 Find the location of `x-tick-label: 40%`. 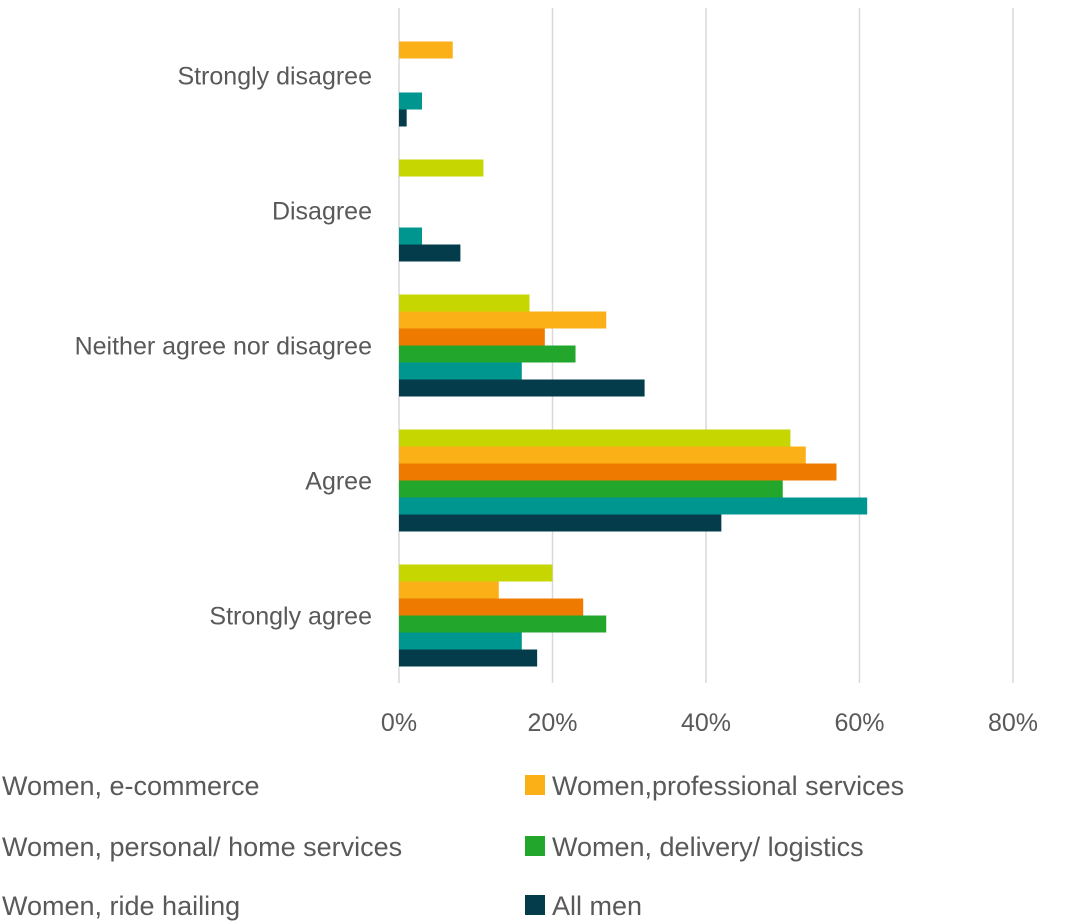

x-tick-label: 40% is located at coordinates (706, 723).